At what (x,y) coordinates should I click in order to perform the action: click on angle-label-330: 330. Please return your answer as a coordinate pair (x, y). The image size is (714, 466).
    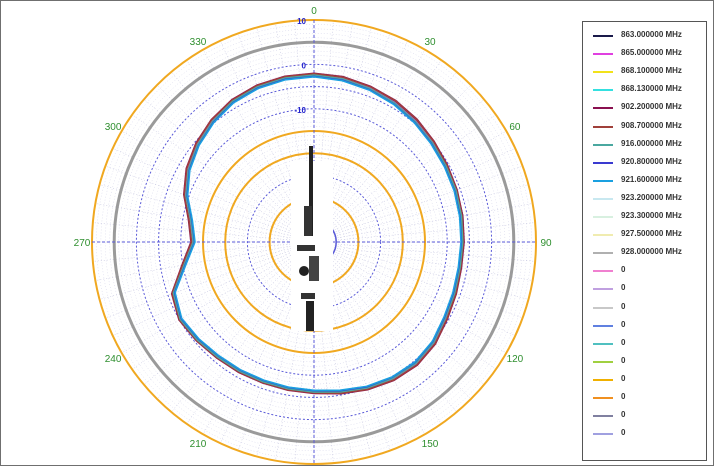
    Looking at the image, I should click on (198, 42).